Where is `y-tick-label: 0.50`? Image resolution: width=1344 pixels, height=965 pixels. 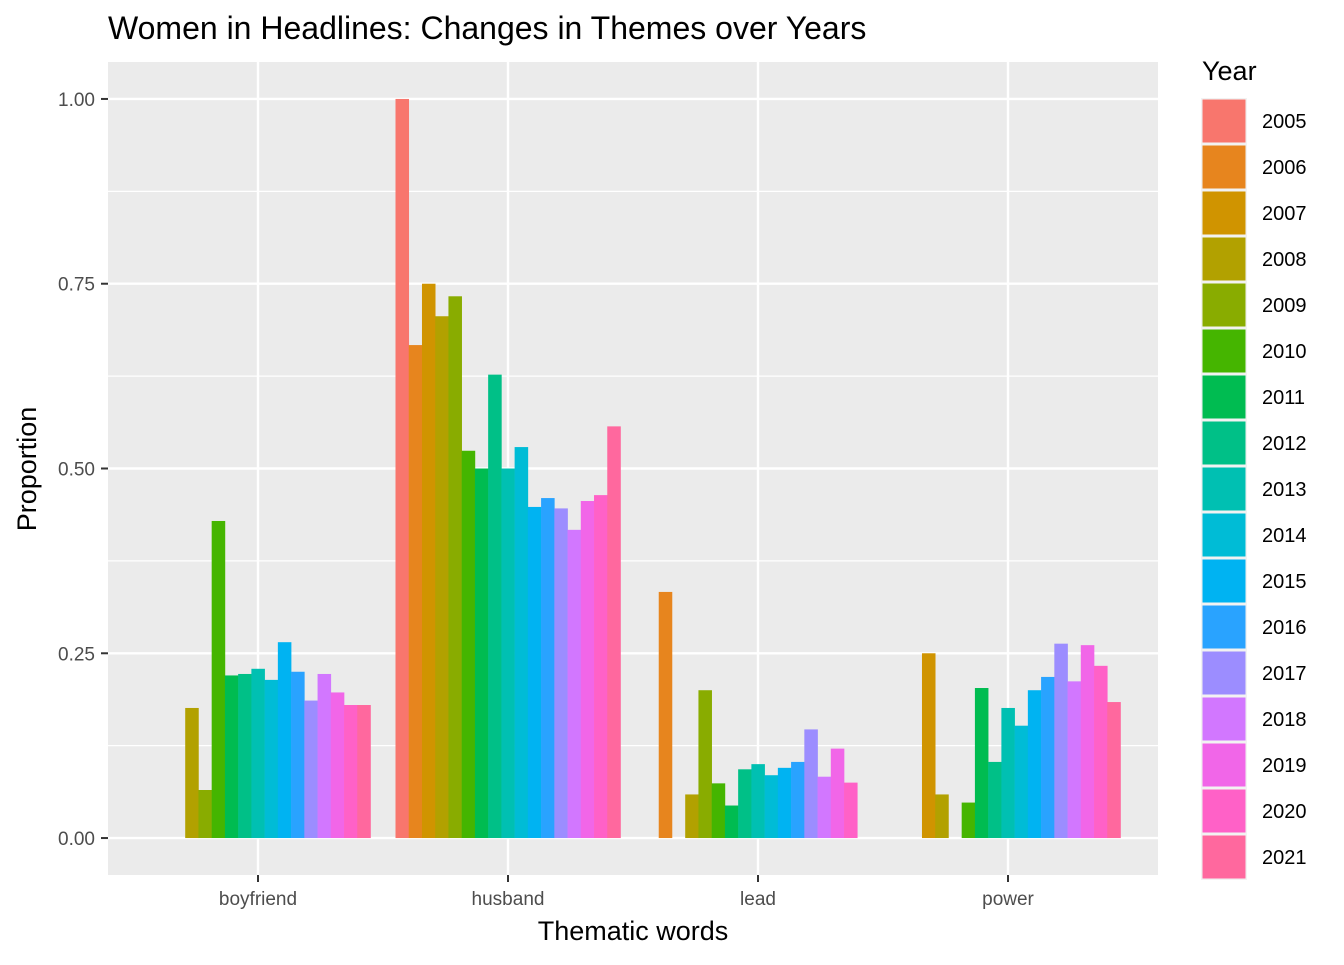
y-tick-label: 0.50 is located at coordinates (76, 470).